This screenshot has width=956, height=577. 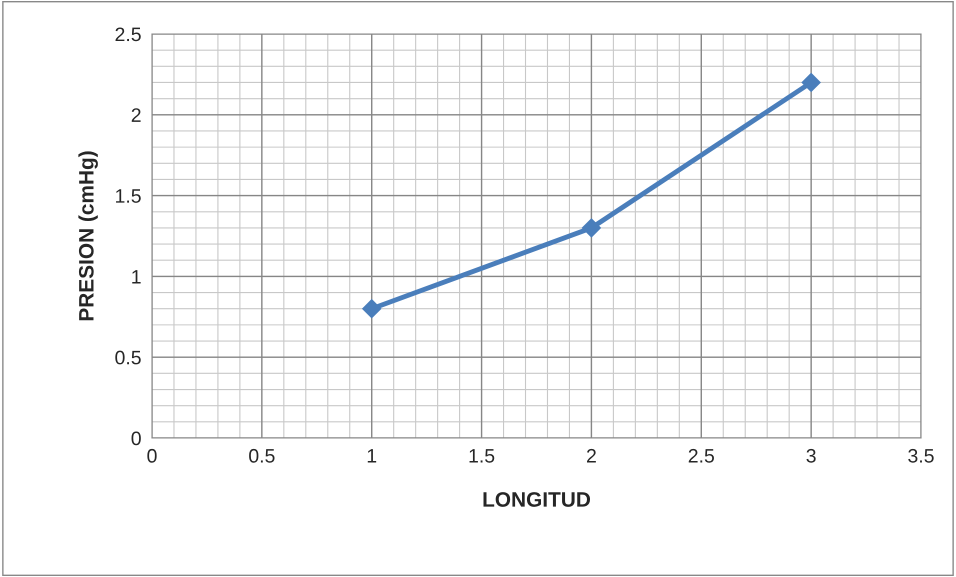 What do you see at coordinates (262, 455) in the screenshot?
I see `x-tick-label: 0.5` at bounding box center [262, 455].